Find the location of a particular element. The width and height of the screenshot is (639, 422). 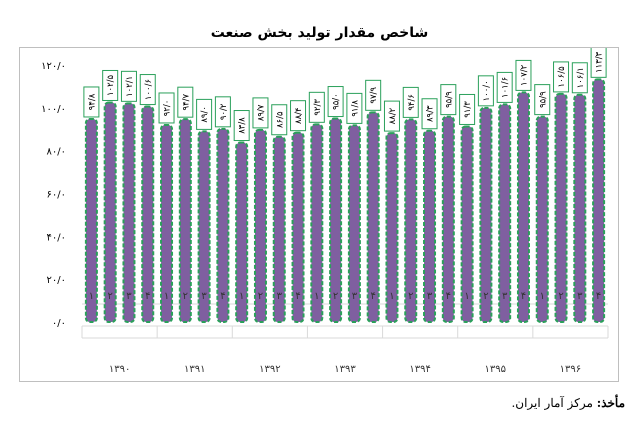

year-label: ۱۳۹۲ is located at coordinates (269, 369).